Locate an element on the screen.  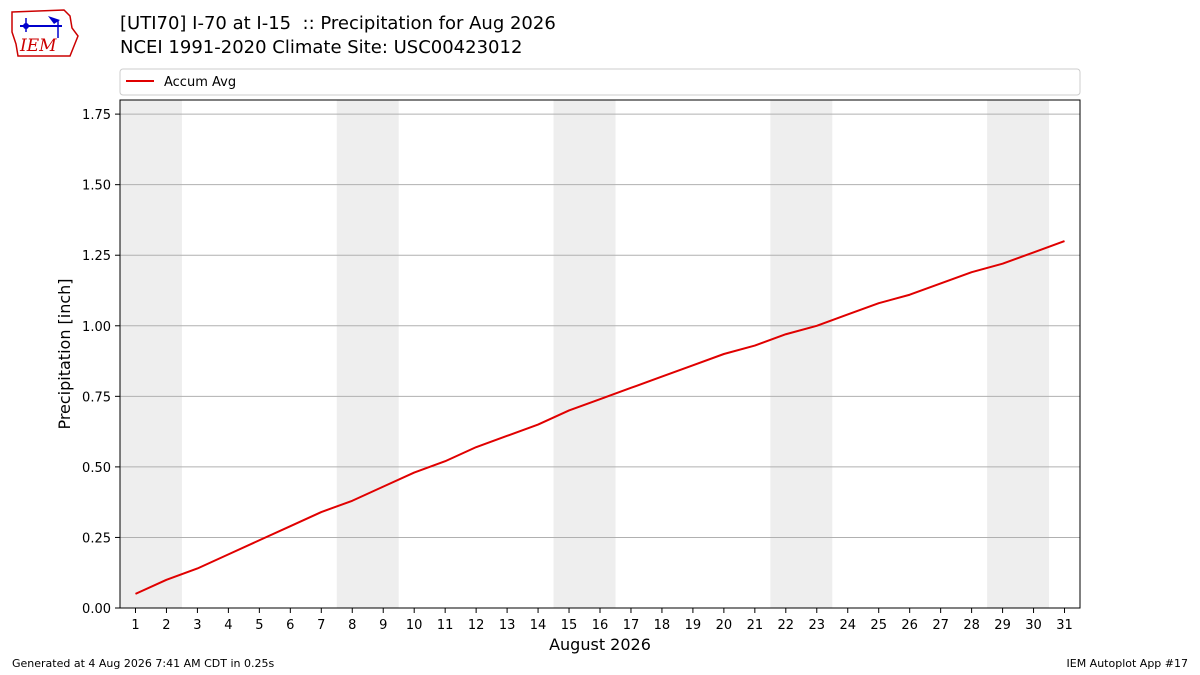
iem-logo: IEM is located at coordinates (45, 33).